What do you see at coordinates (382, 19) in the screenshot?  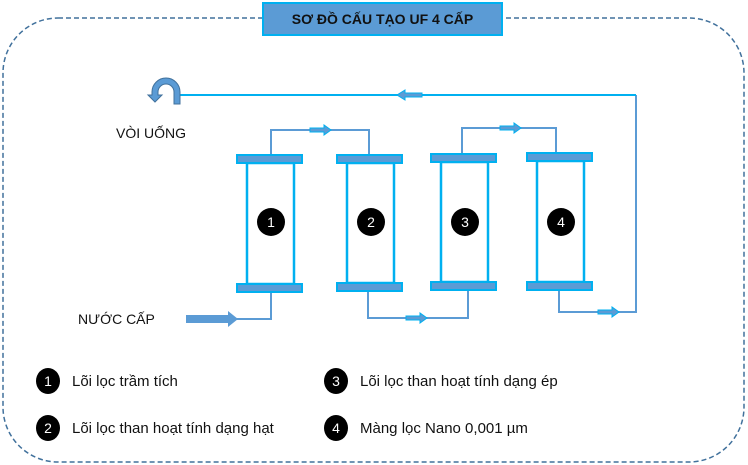 I see `diagram-title: SƠ ĐỒ CẤU TẠO UF 4 CẤP` at bounding box center [382, 19].